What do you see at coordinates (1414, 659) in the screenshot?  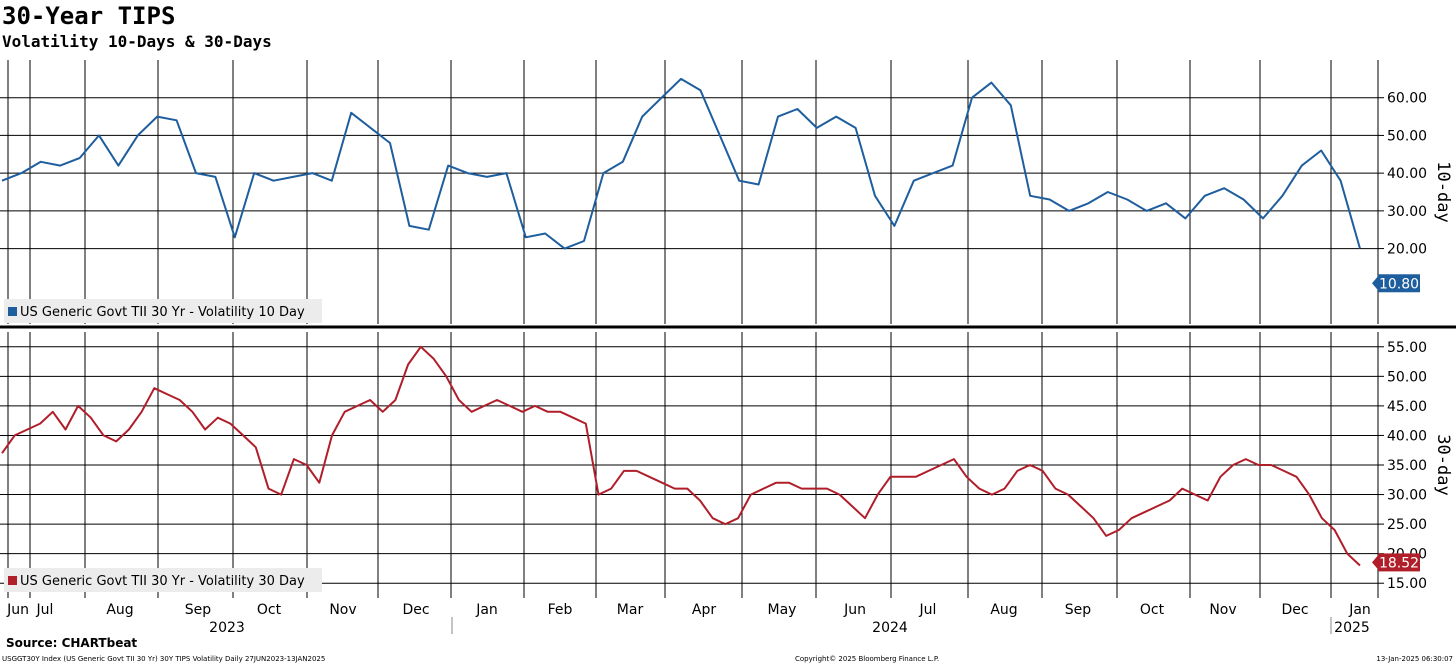 I see `footer-timestamp: 13-Jan-2025 06:30:07` at bounding box center [1414, 659].